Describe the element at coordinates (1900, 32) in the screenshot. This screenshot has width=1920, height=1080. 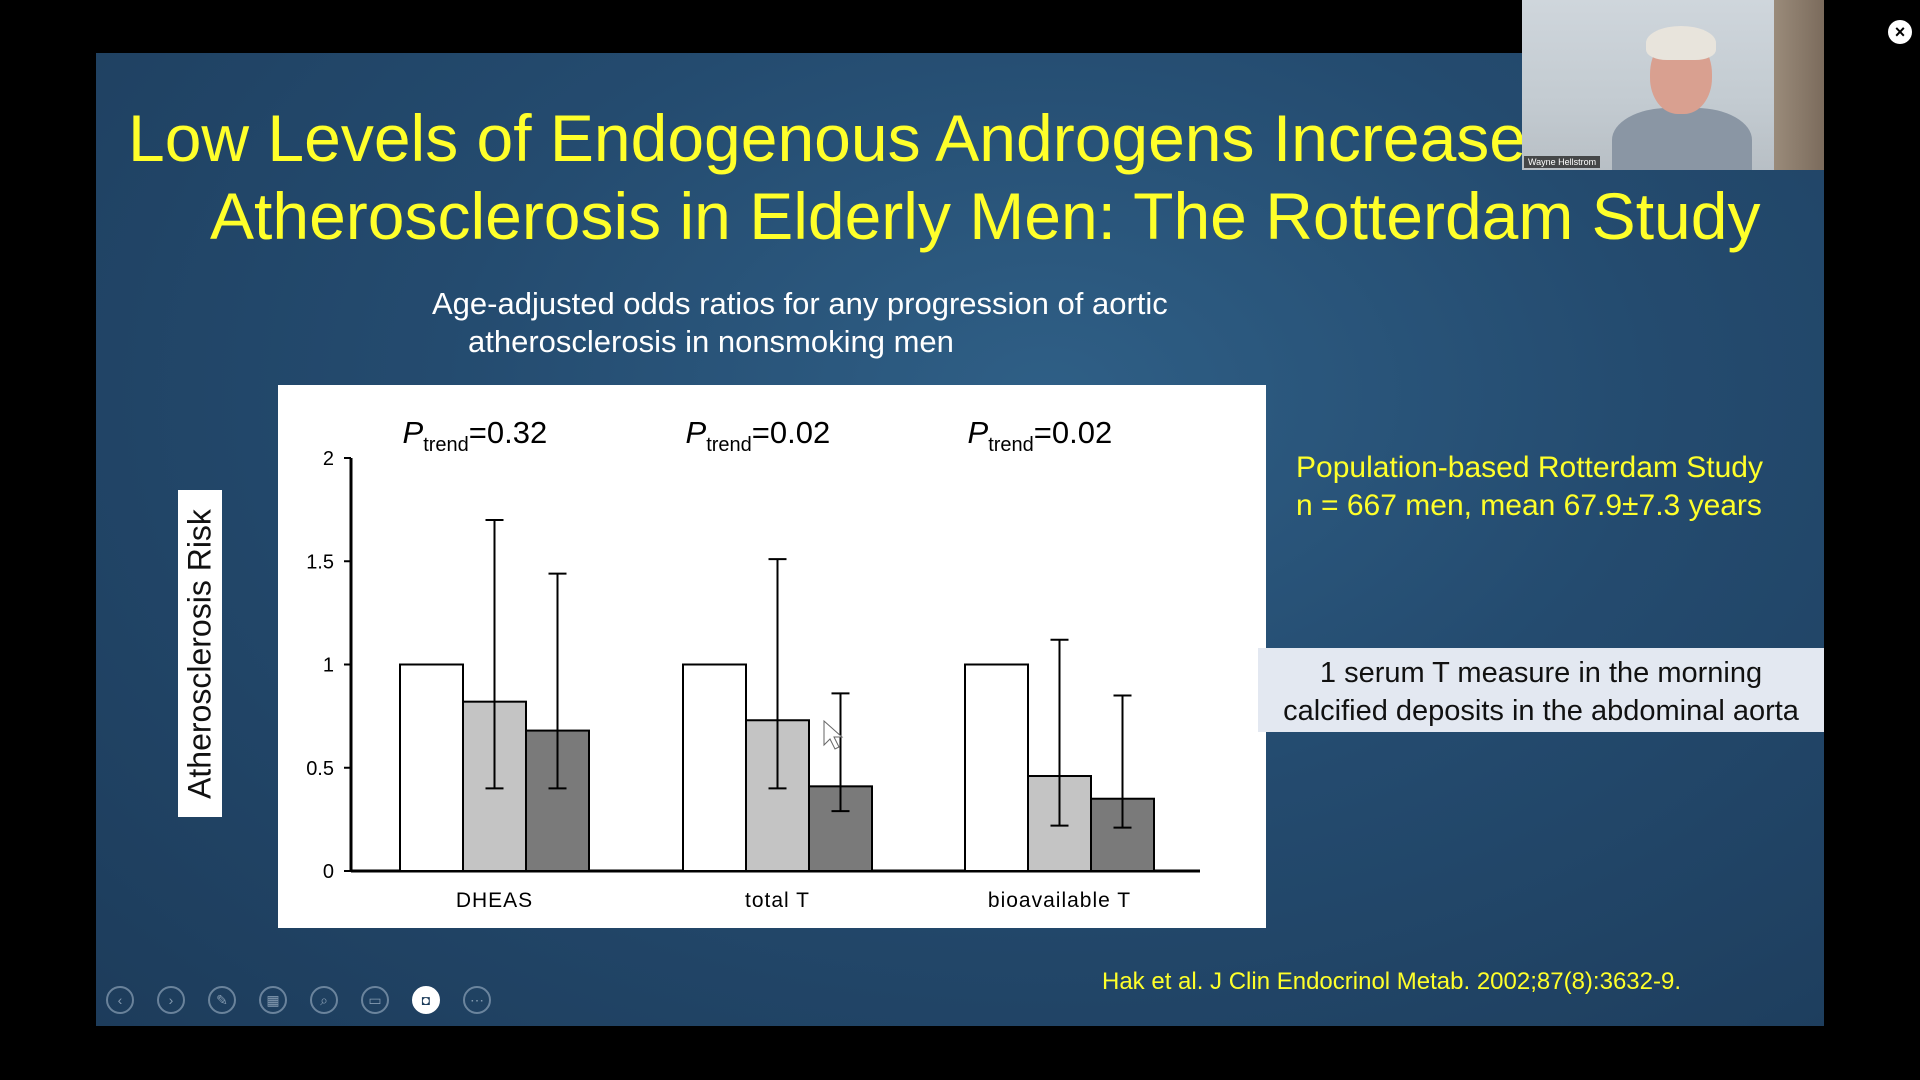
I see `close-icon: ×` at that location.